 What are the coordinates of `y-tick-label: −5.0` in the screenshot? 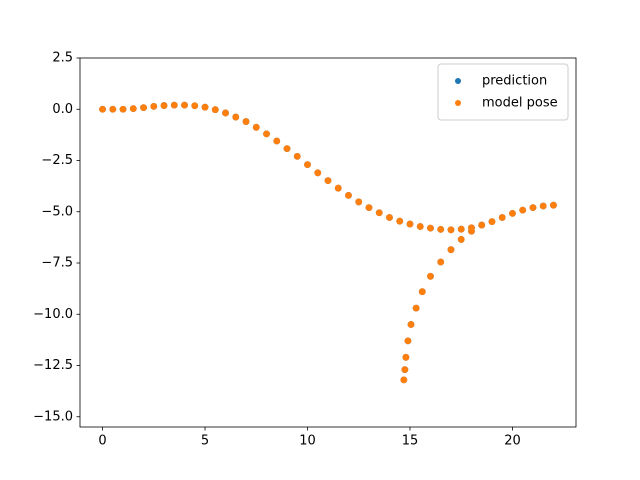 It's located at (57, 211).